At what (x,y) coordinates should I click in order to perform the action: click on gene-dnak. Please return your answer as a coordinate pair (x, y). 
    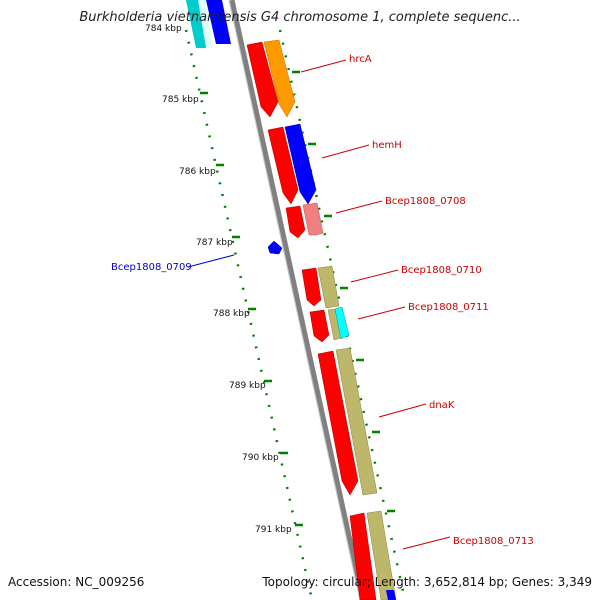
    Looking at the image, I should click on (356, 421).